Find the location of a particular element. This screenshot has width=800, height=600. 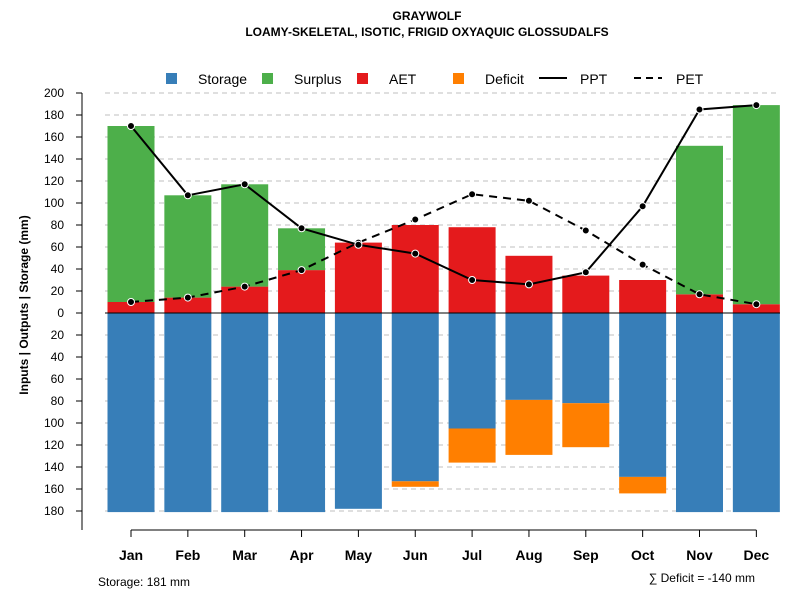

y-tick-label: 80 is located at coordinates (58, 401).